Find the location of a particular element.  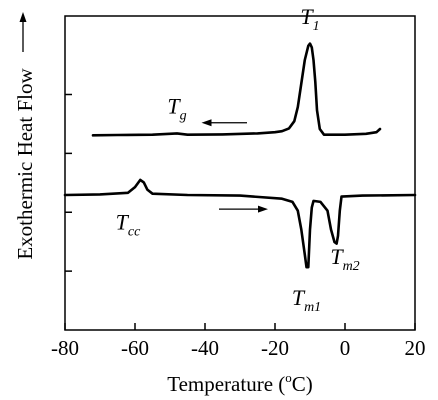

annotation-Tm2: Tm2 is located at coordinates (344, 259).